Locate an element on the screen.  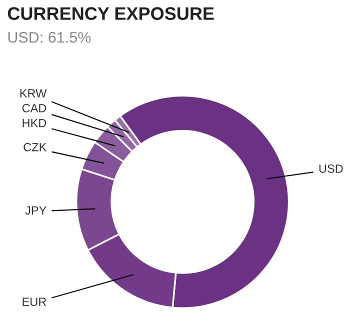
slice-label: JPY is located at coordinates (35, 210).